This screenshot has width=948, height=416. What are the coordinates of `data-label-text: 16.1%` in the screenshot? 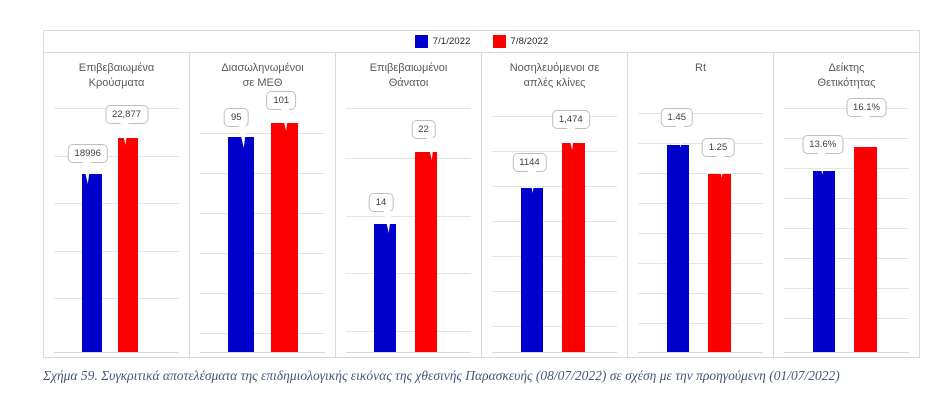 It's located at (866, 108).